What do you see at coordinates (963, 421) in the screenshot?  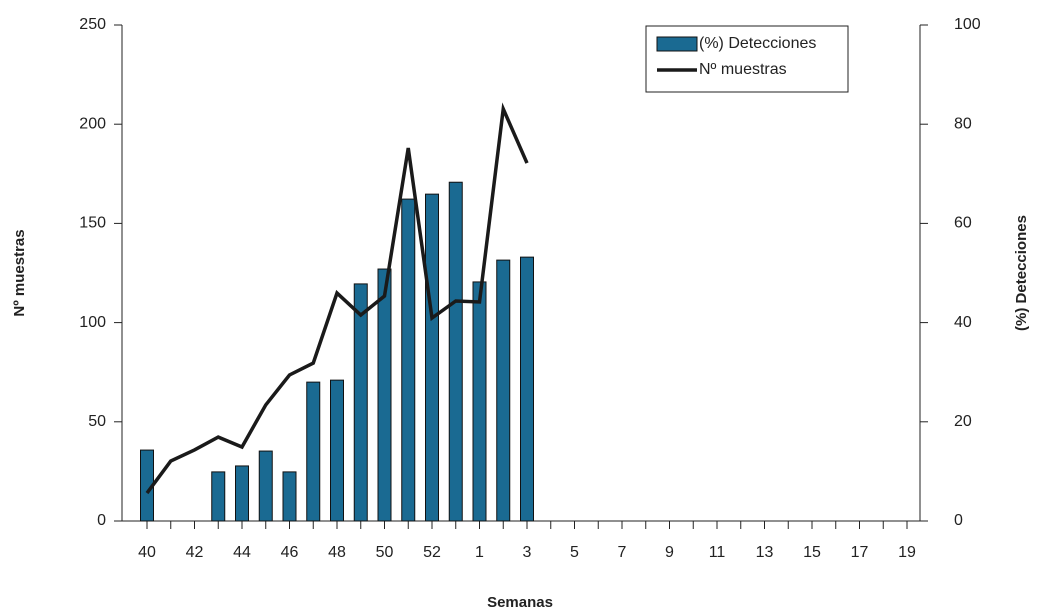 I see `y2-tick-label: 20` at bounding box center [963, 421].